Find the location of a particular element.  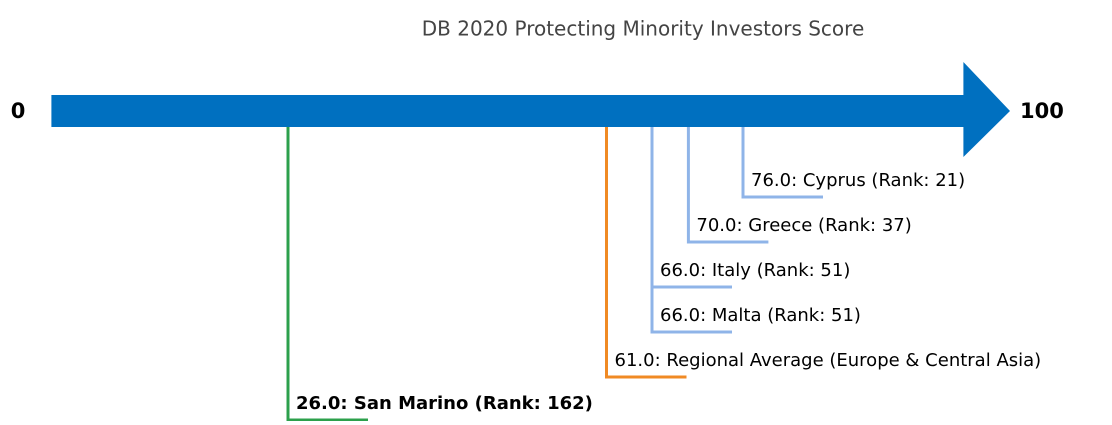

marker-label: 76.0: Cyprus (Rank: 21) is located at coordinates (858, 180).